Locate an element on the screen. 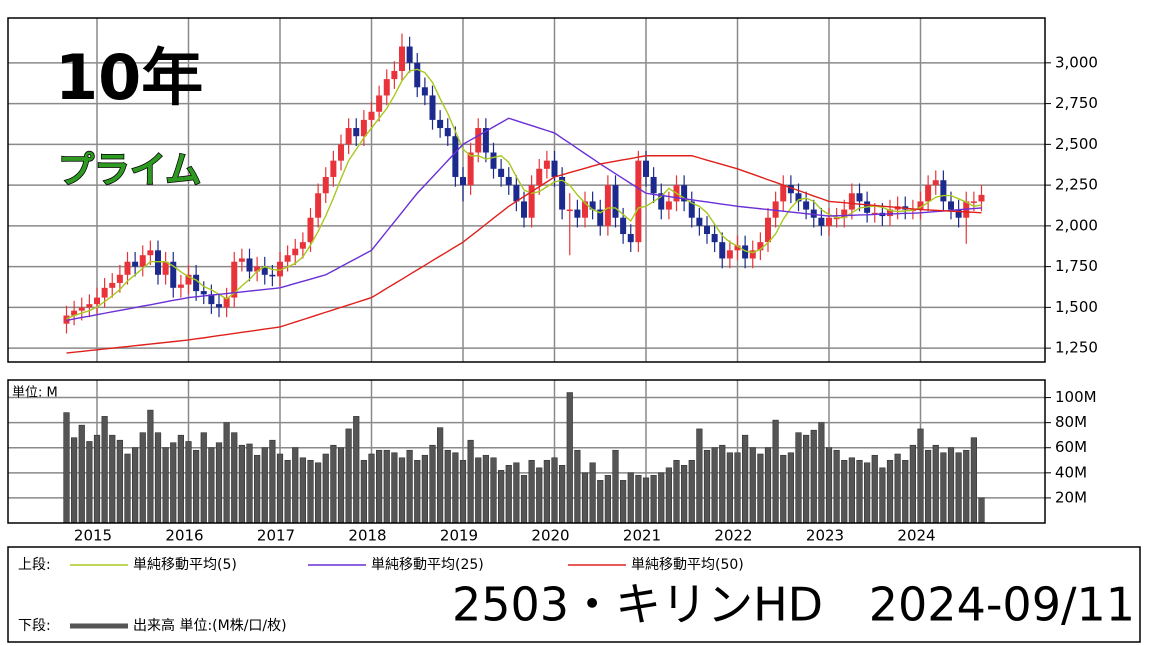 The height and width of the screenshot is (646, 1150). y-tick-label: 80M is located at coordinates (1071, 422).